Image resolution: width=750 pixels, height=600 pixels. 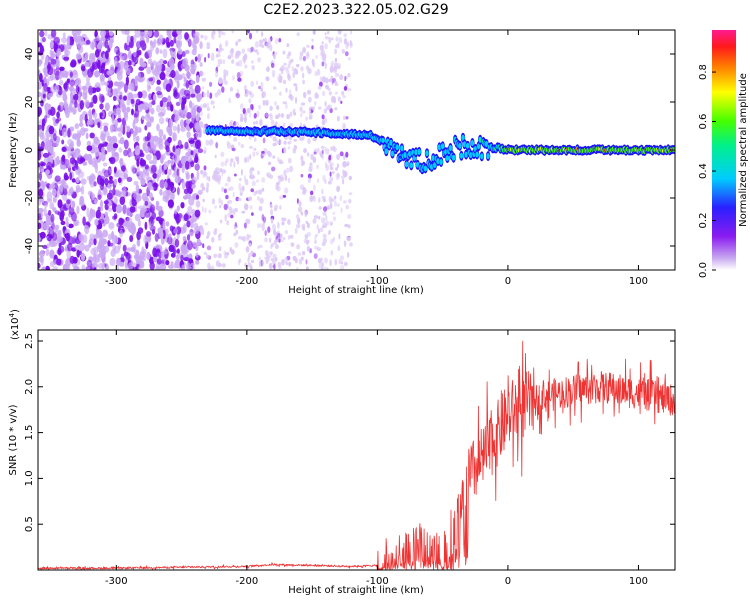 What do you see at coordinates (400, 157) in the screenshot?
I see `signal-peak` at bounding box center [400, 157].